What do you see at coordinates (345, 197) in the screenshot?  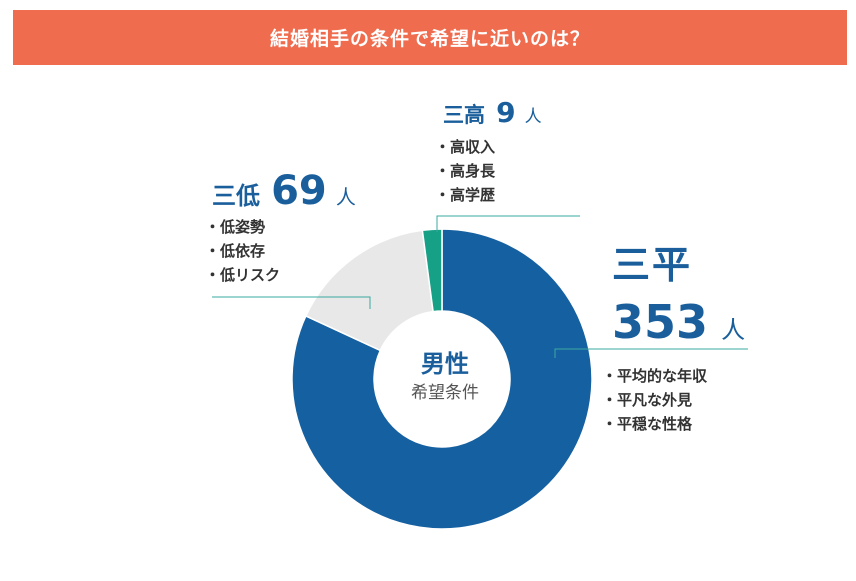 I see `label-santei-unit: 人` at bounding box center [345, 197].